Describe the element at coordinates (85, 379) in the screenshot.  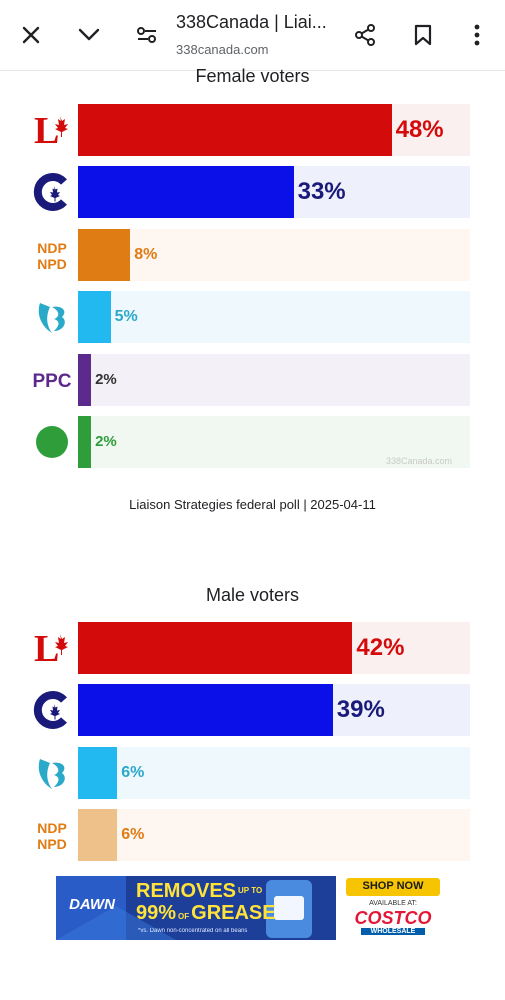
I see `bar-ppc` at that location.